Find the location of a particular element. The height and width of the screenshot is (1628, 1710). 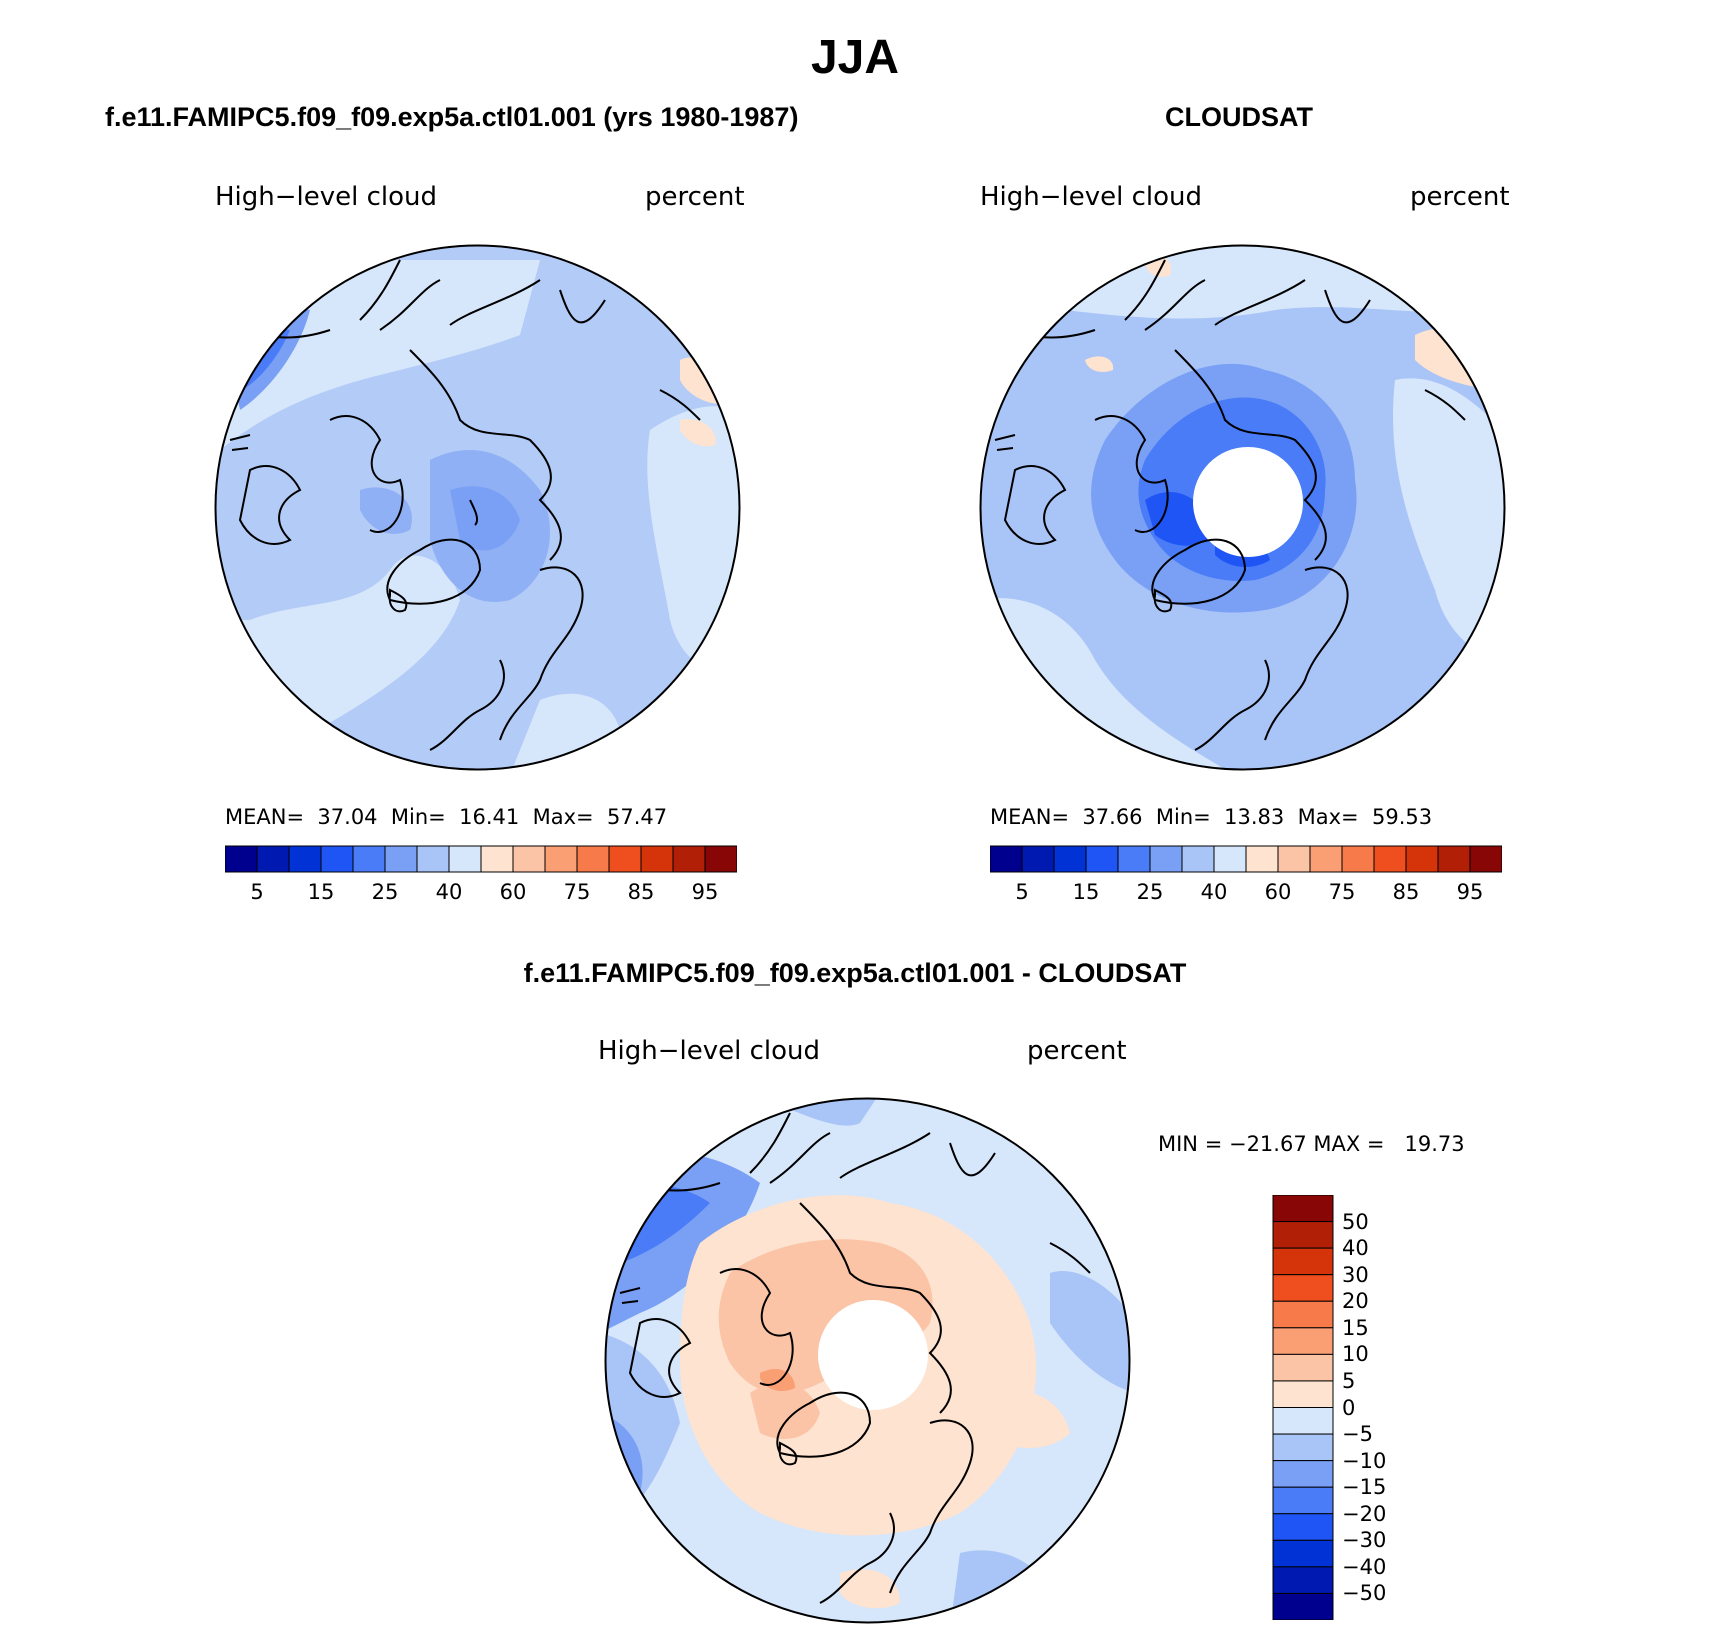

model-variable-label: High−level cloud is located at coordinates (326, 197).